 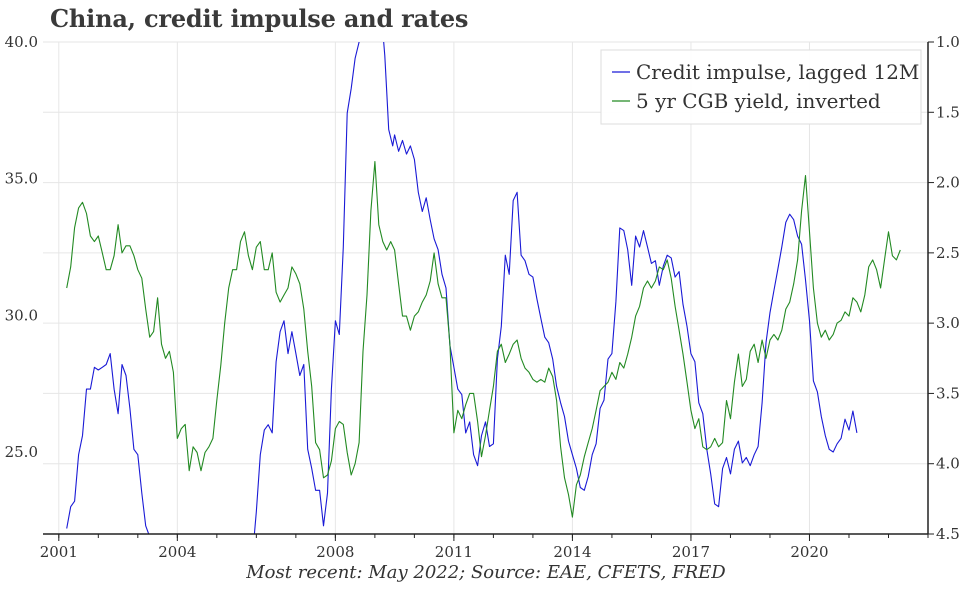 I want to click on y-right-tick-label: 2.0, so click(x=948, y=183).